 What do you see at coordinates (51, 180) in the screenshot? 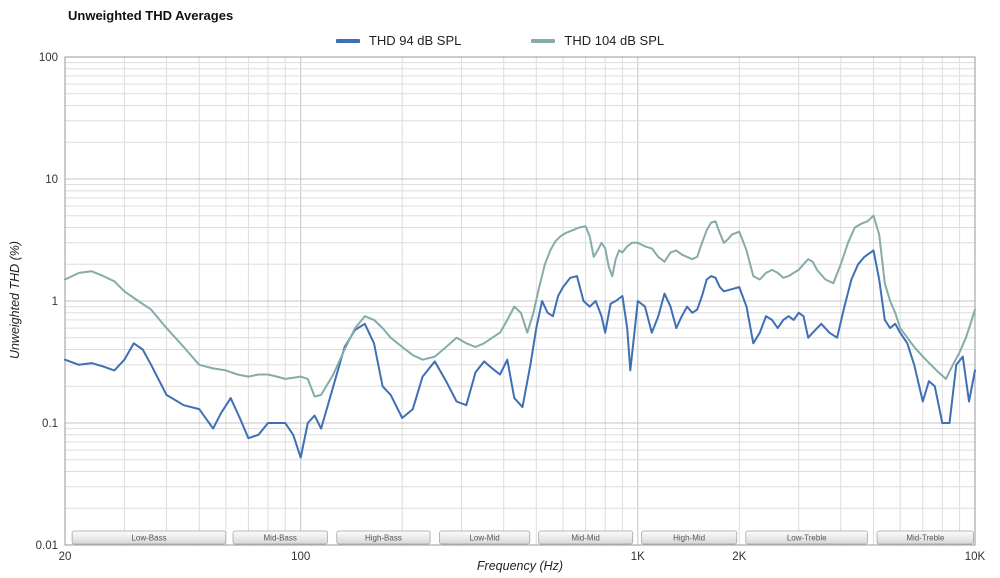
I see `y-tick-10: 10` at bounding box center [51, 180].